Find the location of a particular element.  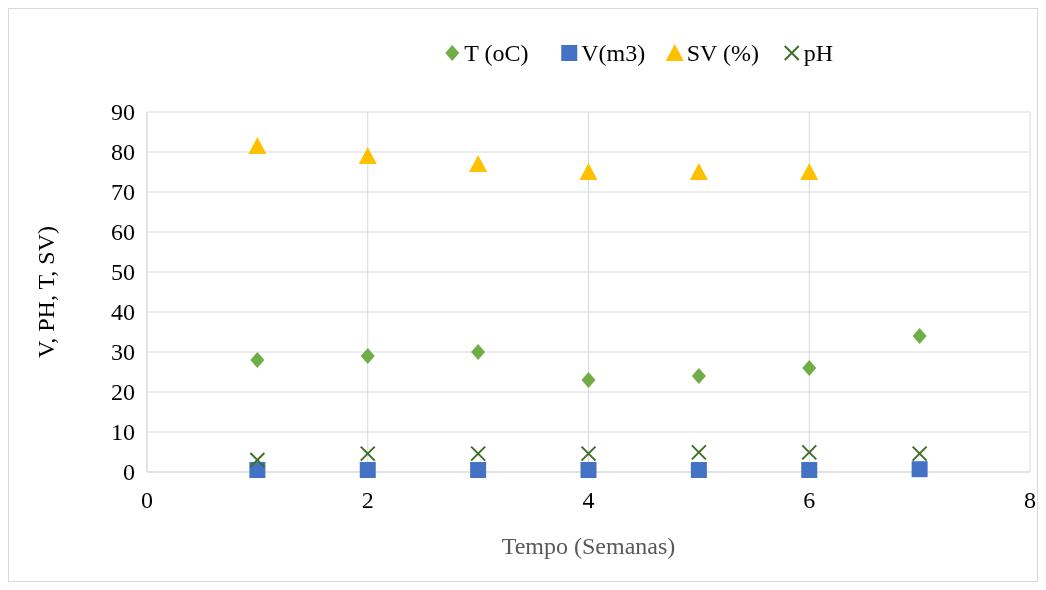

y-tick-label: 50 is located at coordinates (123, 272).